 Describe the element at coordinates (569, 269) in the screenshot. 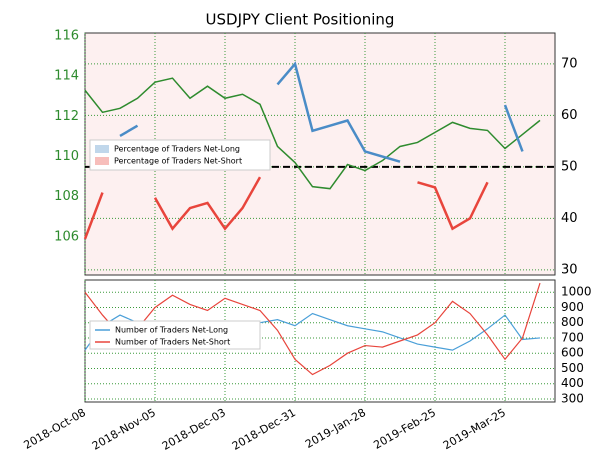

I see `y2-tick-label: 30` at that location.